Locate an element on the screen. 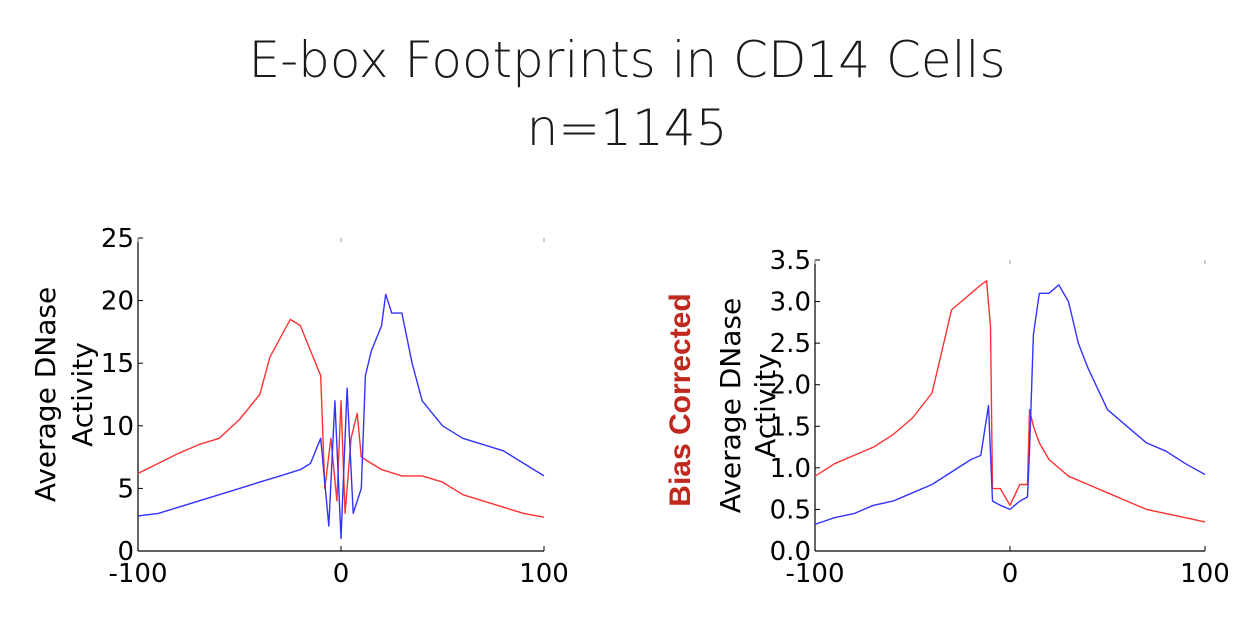  bias-corrected-label: Bias Corrected is located at coordinates (680, 399).